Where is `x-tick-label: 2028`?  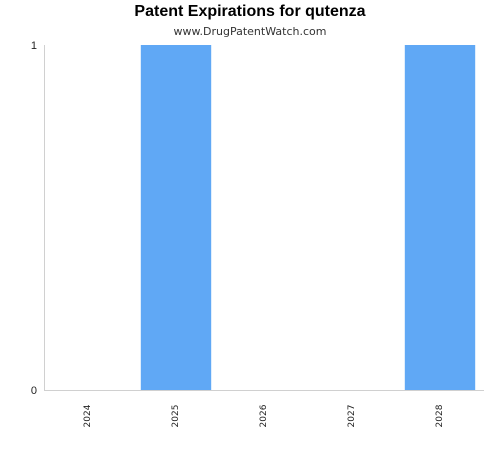
x-tick-label: 2028 is located at coordinates (440, 415).